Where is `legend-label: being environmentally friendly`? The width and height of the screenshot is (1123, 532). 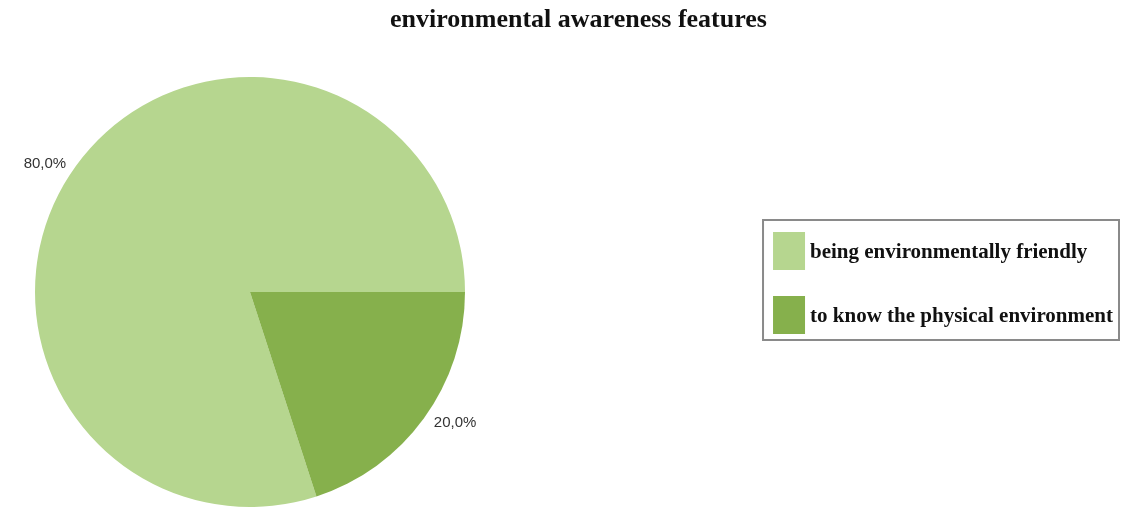
legend-label: being environmentally friendly is located at coordinates (949, 251).